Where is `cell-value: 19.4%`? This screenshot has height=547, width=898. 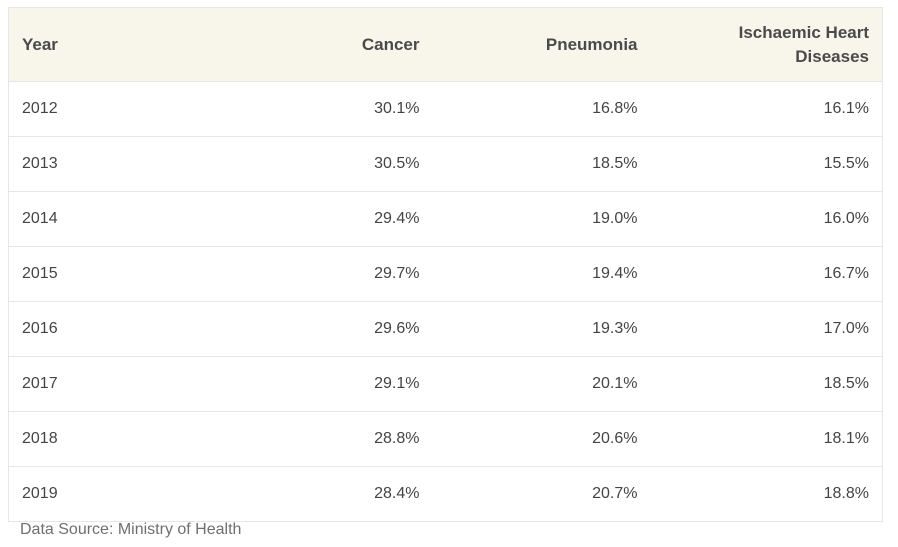 cell-value: 19.4% is located at coordinates (615, 273).